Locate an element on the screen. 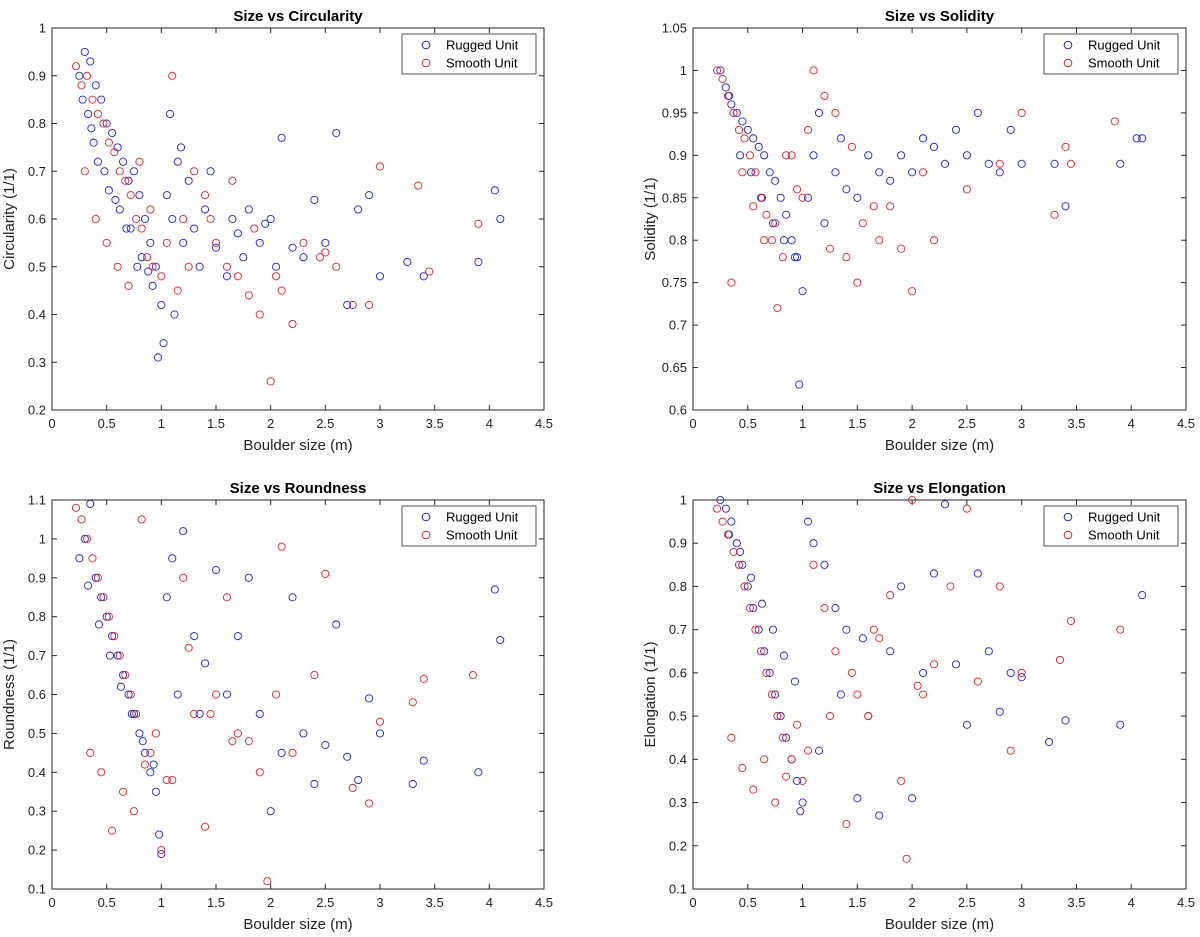  legend-marker is located at coordinates (426, 517).